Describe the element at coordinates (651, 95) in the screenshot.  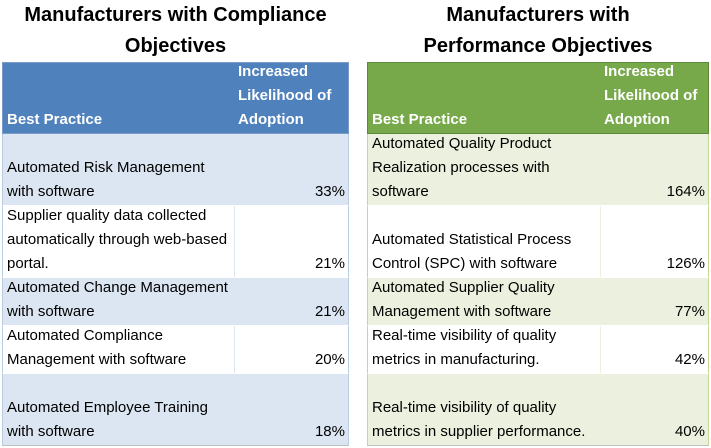
I see `performance-header-likelihood: Increased Likelihood of Adoption` at that location.